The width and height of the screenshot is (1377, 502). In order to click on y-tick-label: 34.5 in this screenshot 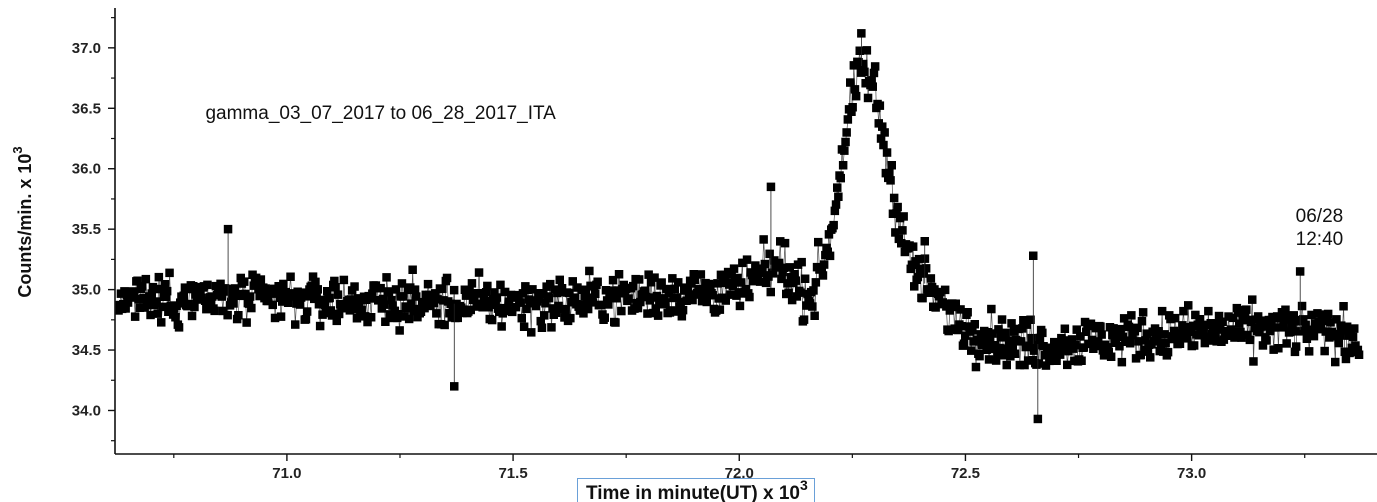, I will do `click(86, 350)`.